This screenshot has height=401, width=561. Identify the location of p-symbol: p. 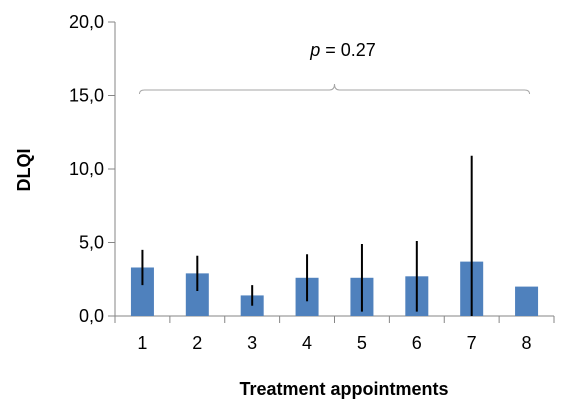
(314, 50).